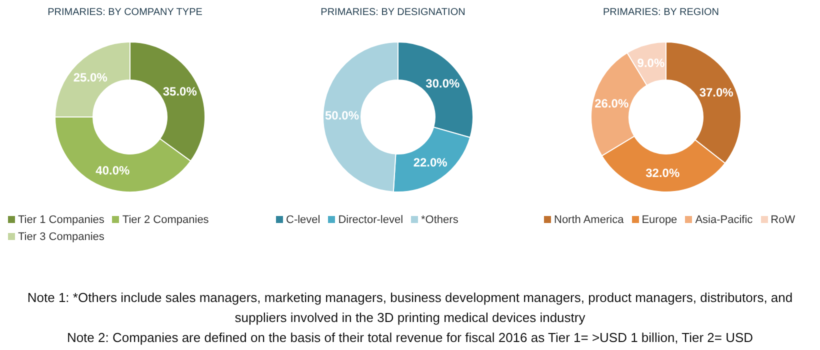 The width and height of the screenshot is (820, 350). Describe the element at coordinates (90, 77) in the screenshot. I see `data-label: 25.0%` at that location.